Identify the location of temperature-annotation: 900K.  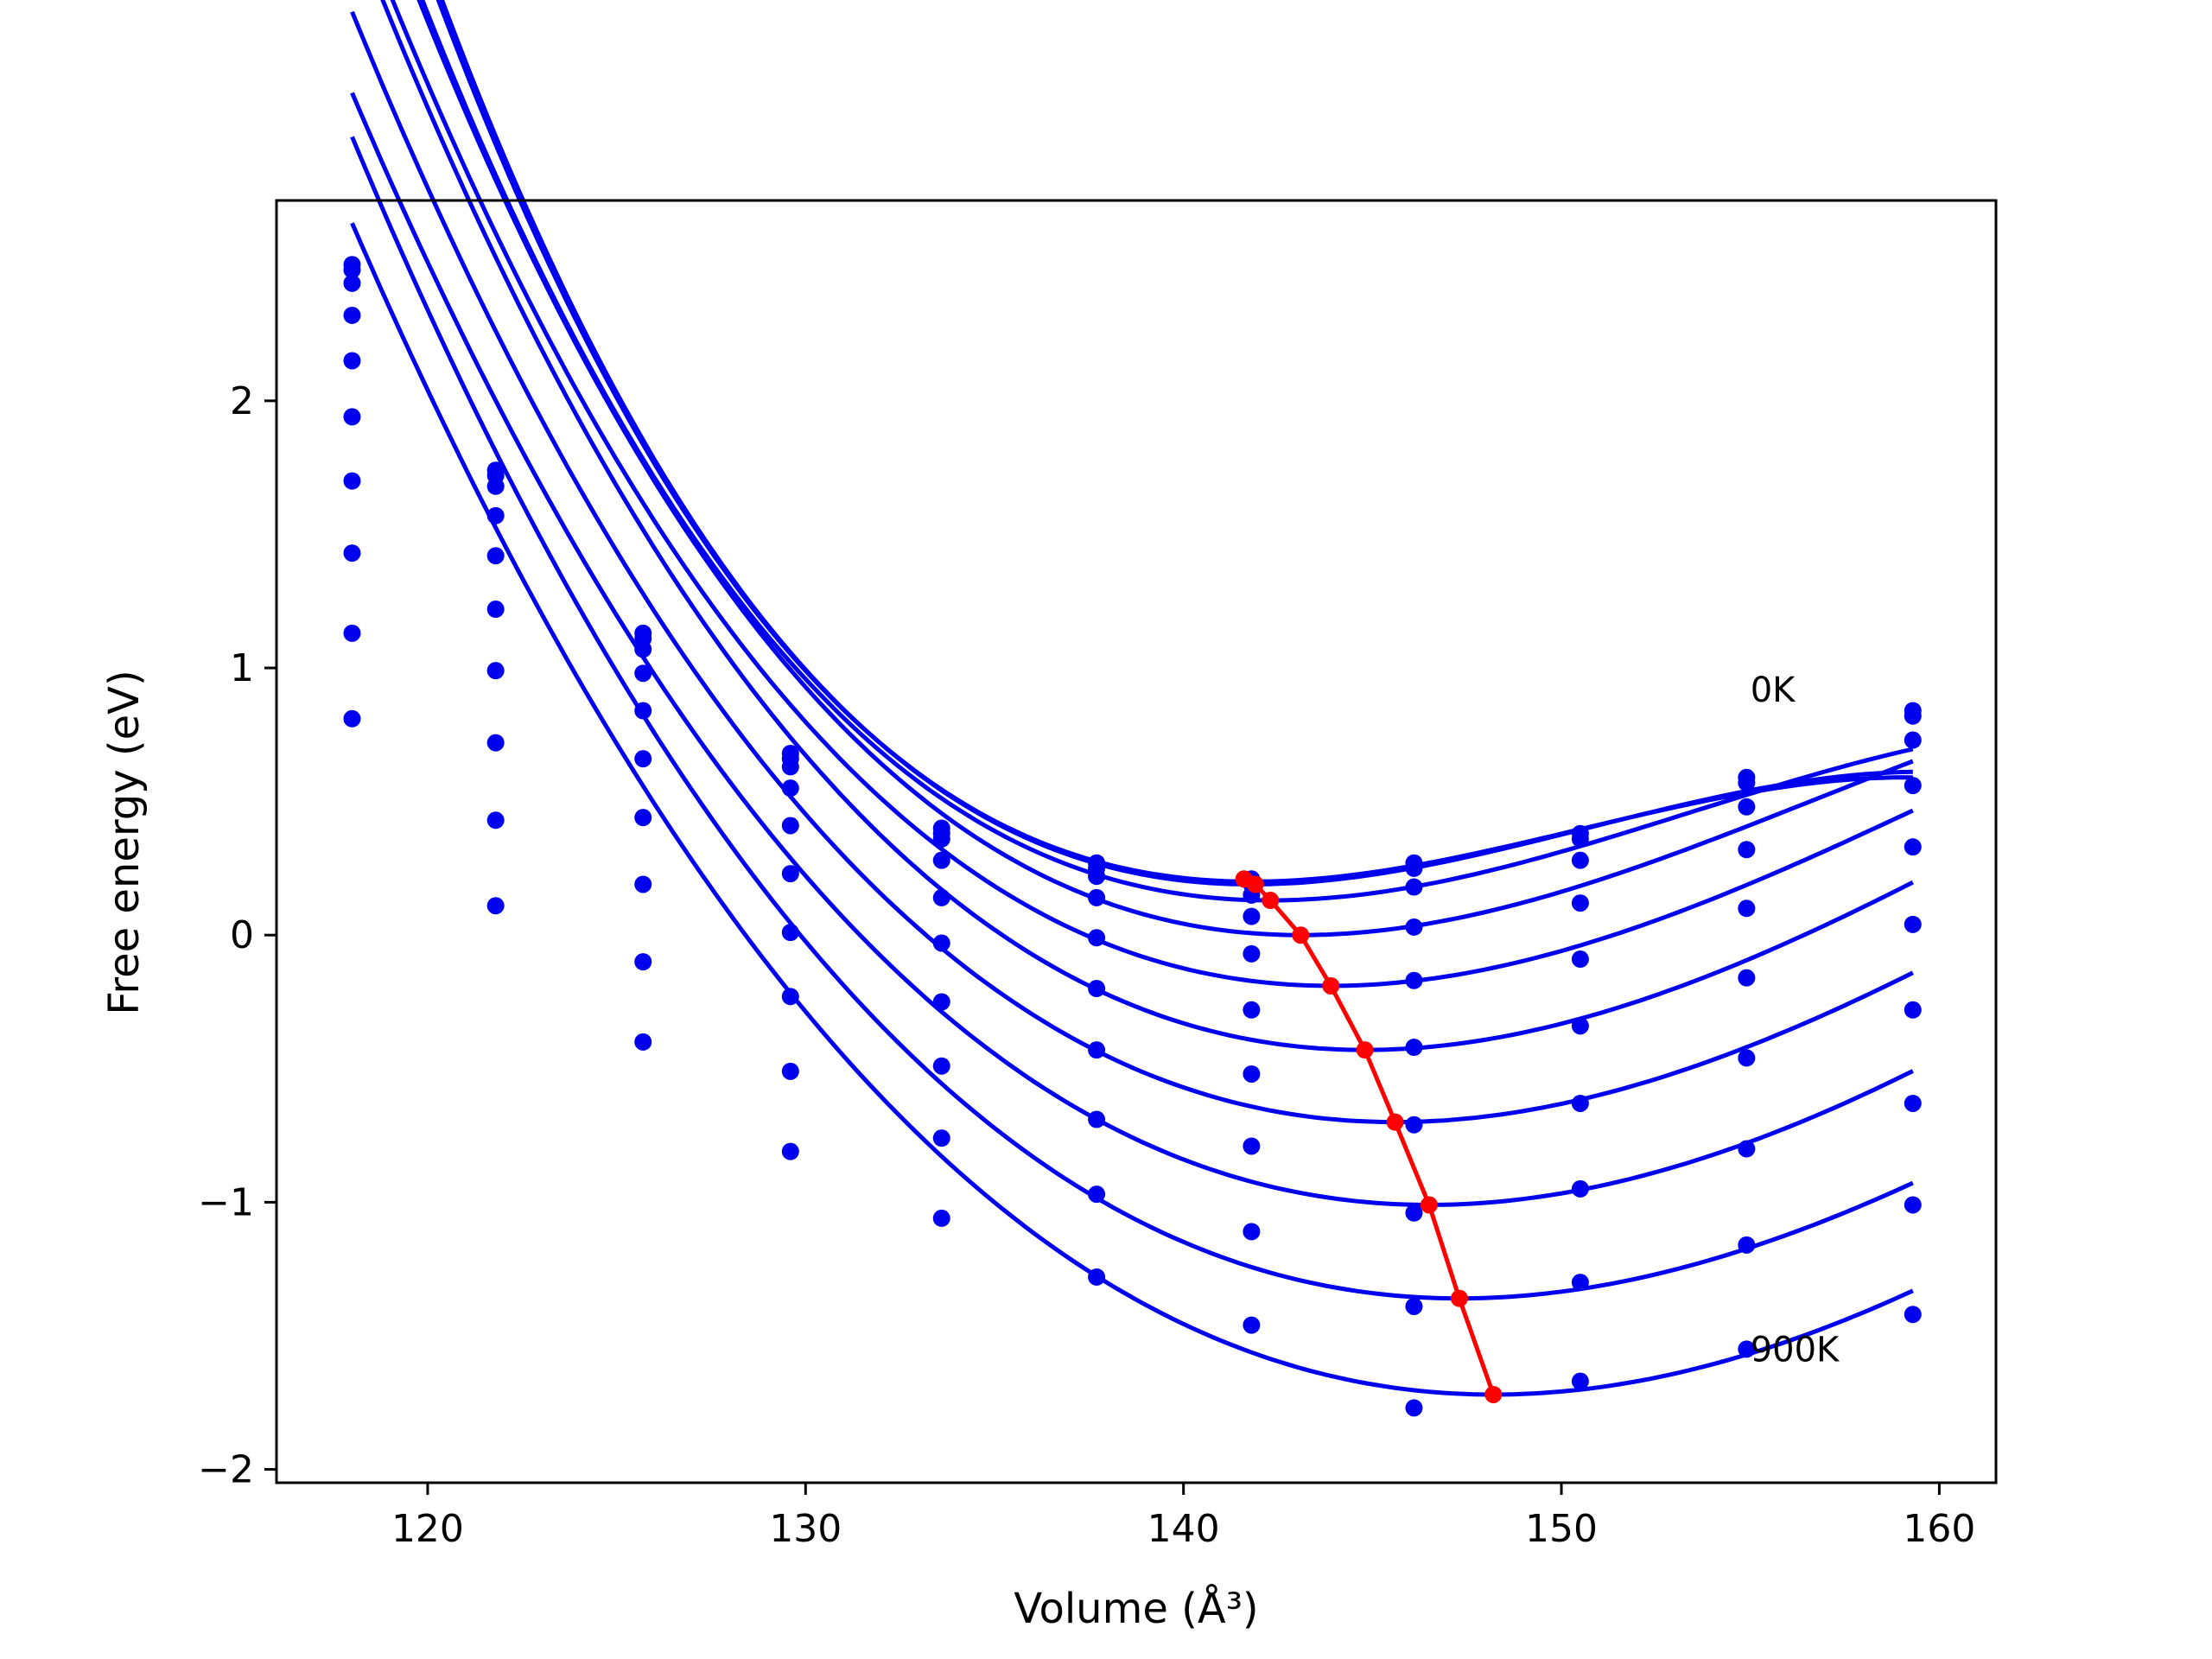
(1795, 1350).